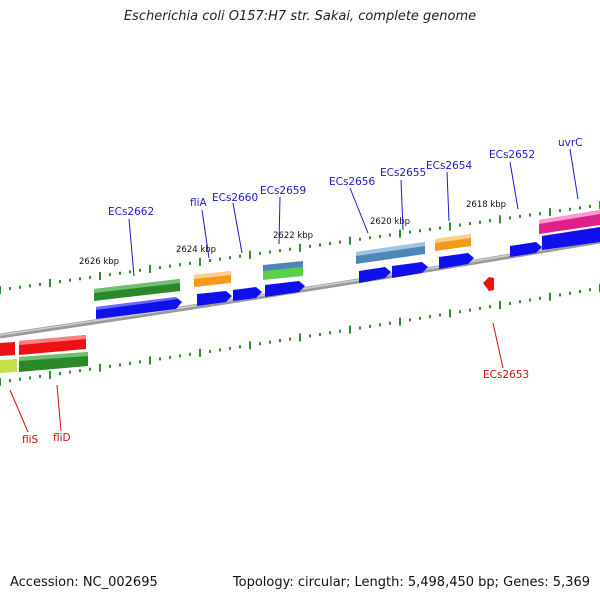  I want to click on tick-label-2620kbp: 2620 kbp, so click(390, 222).